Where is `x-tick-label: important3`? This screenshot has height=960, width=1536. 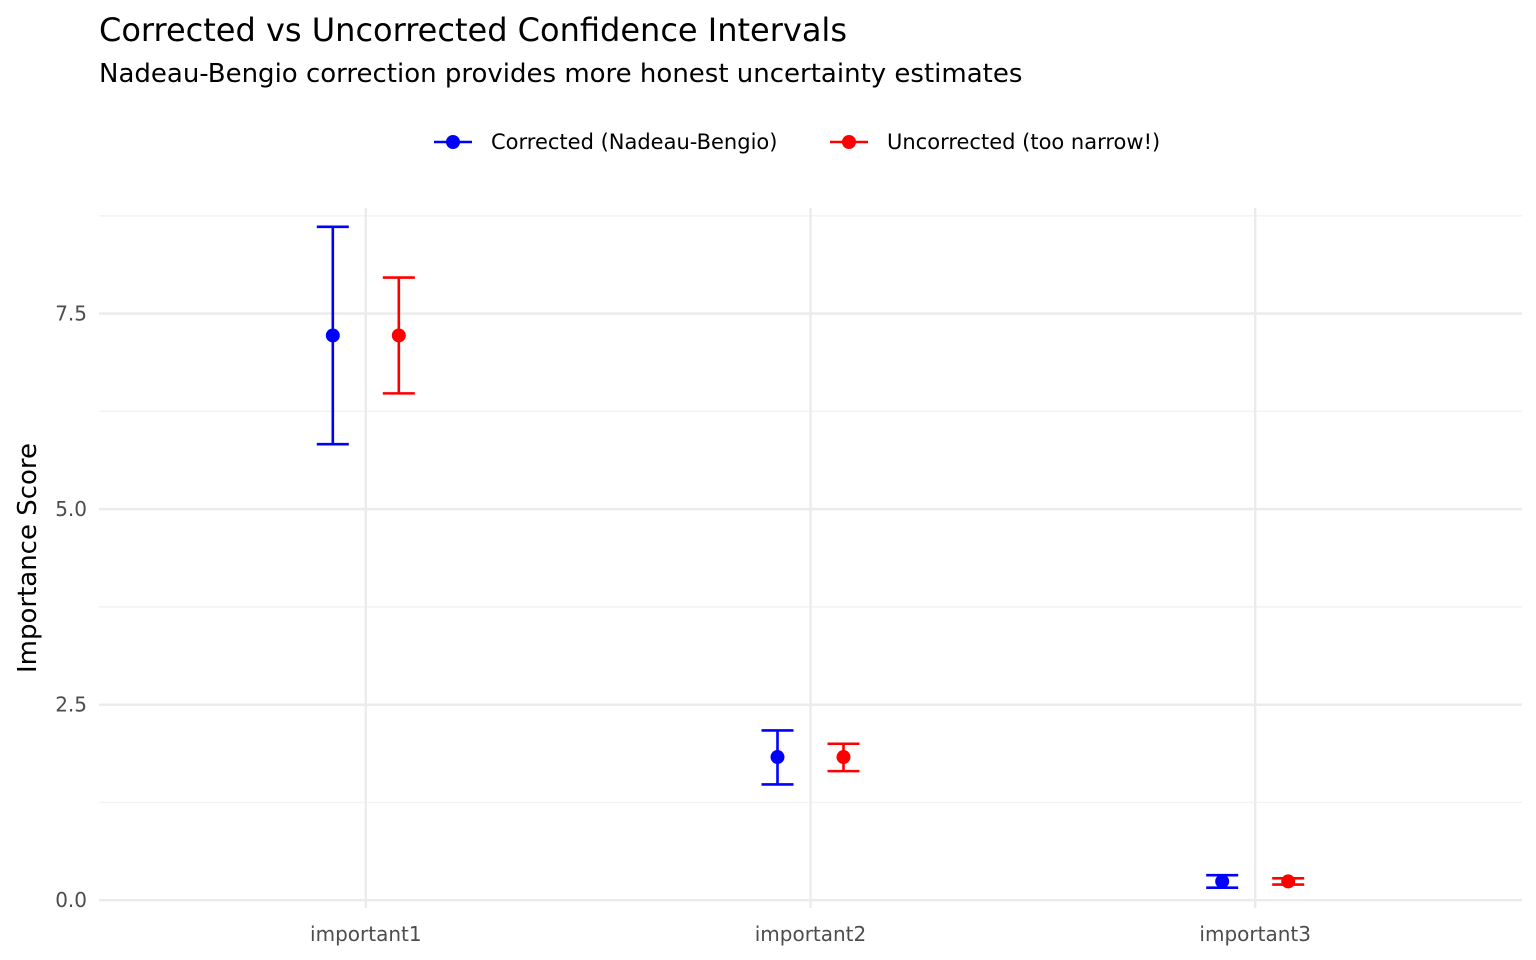 x-tick-label: important3 is located at coordinates (1255, 934).